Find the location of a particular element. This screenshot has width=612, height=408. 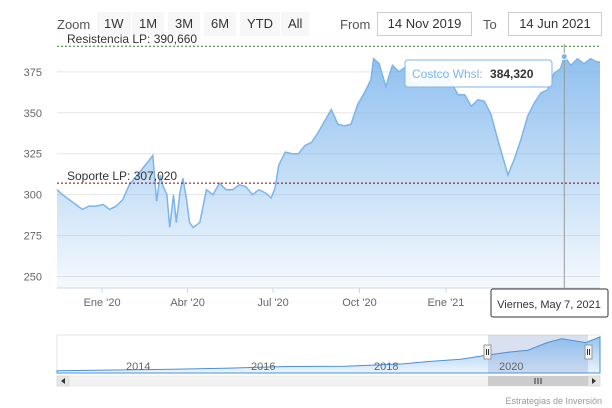

navigator-year-2020: 2020 is located at coordinates (511, 367).